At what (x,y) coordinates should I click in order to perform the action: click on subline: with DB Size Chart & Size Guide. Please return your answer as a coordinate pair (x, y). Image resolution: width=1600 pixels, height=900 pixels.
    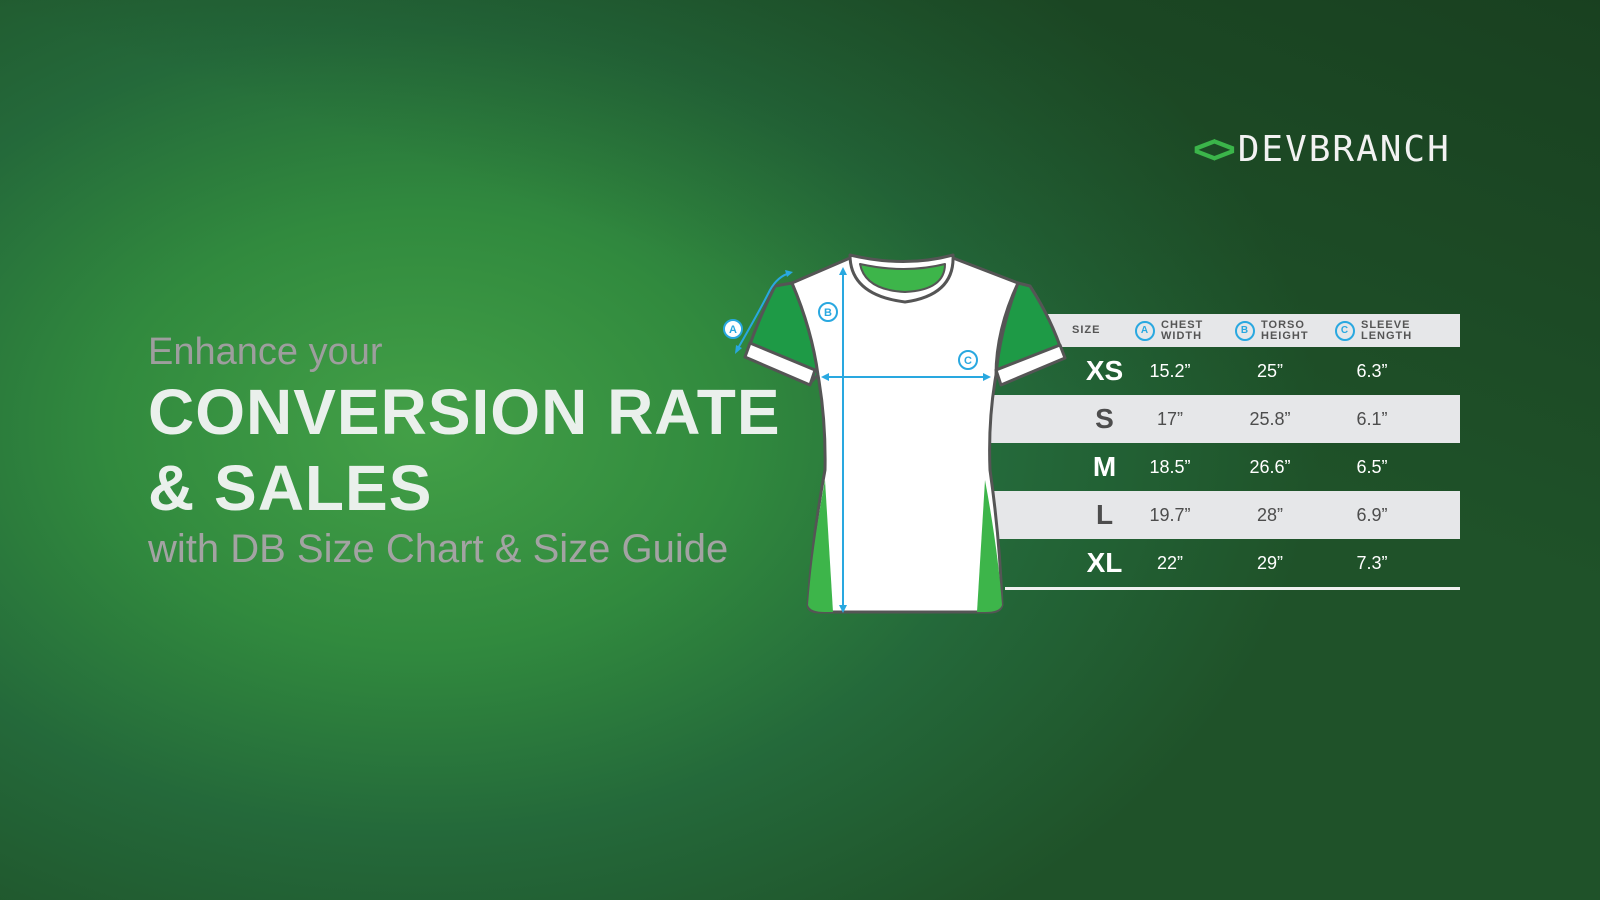
    Looking at the image, I should click on (438, 549).